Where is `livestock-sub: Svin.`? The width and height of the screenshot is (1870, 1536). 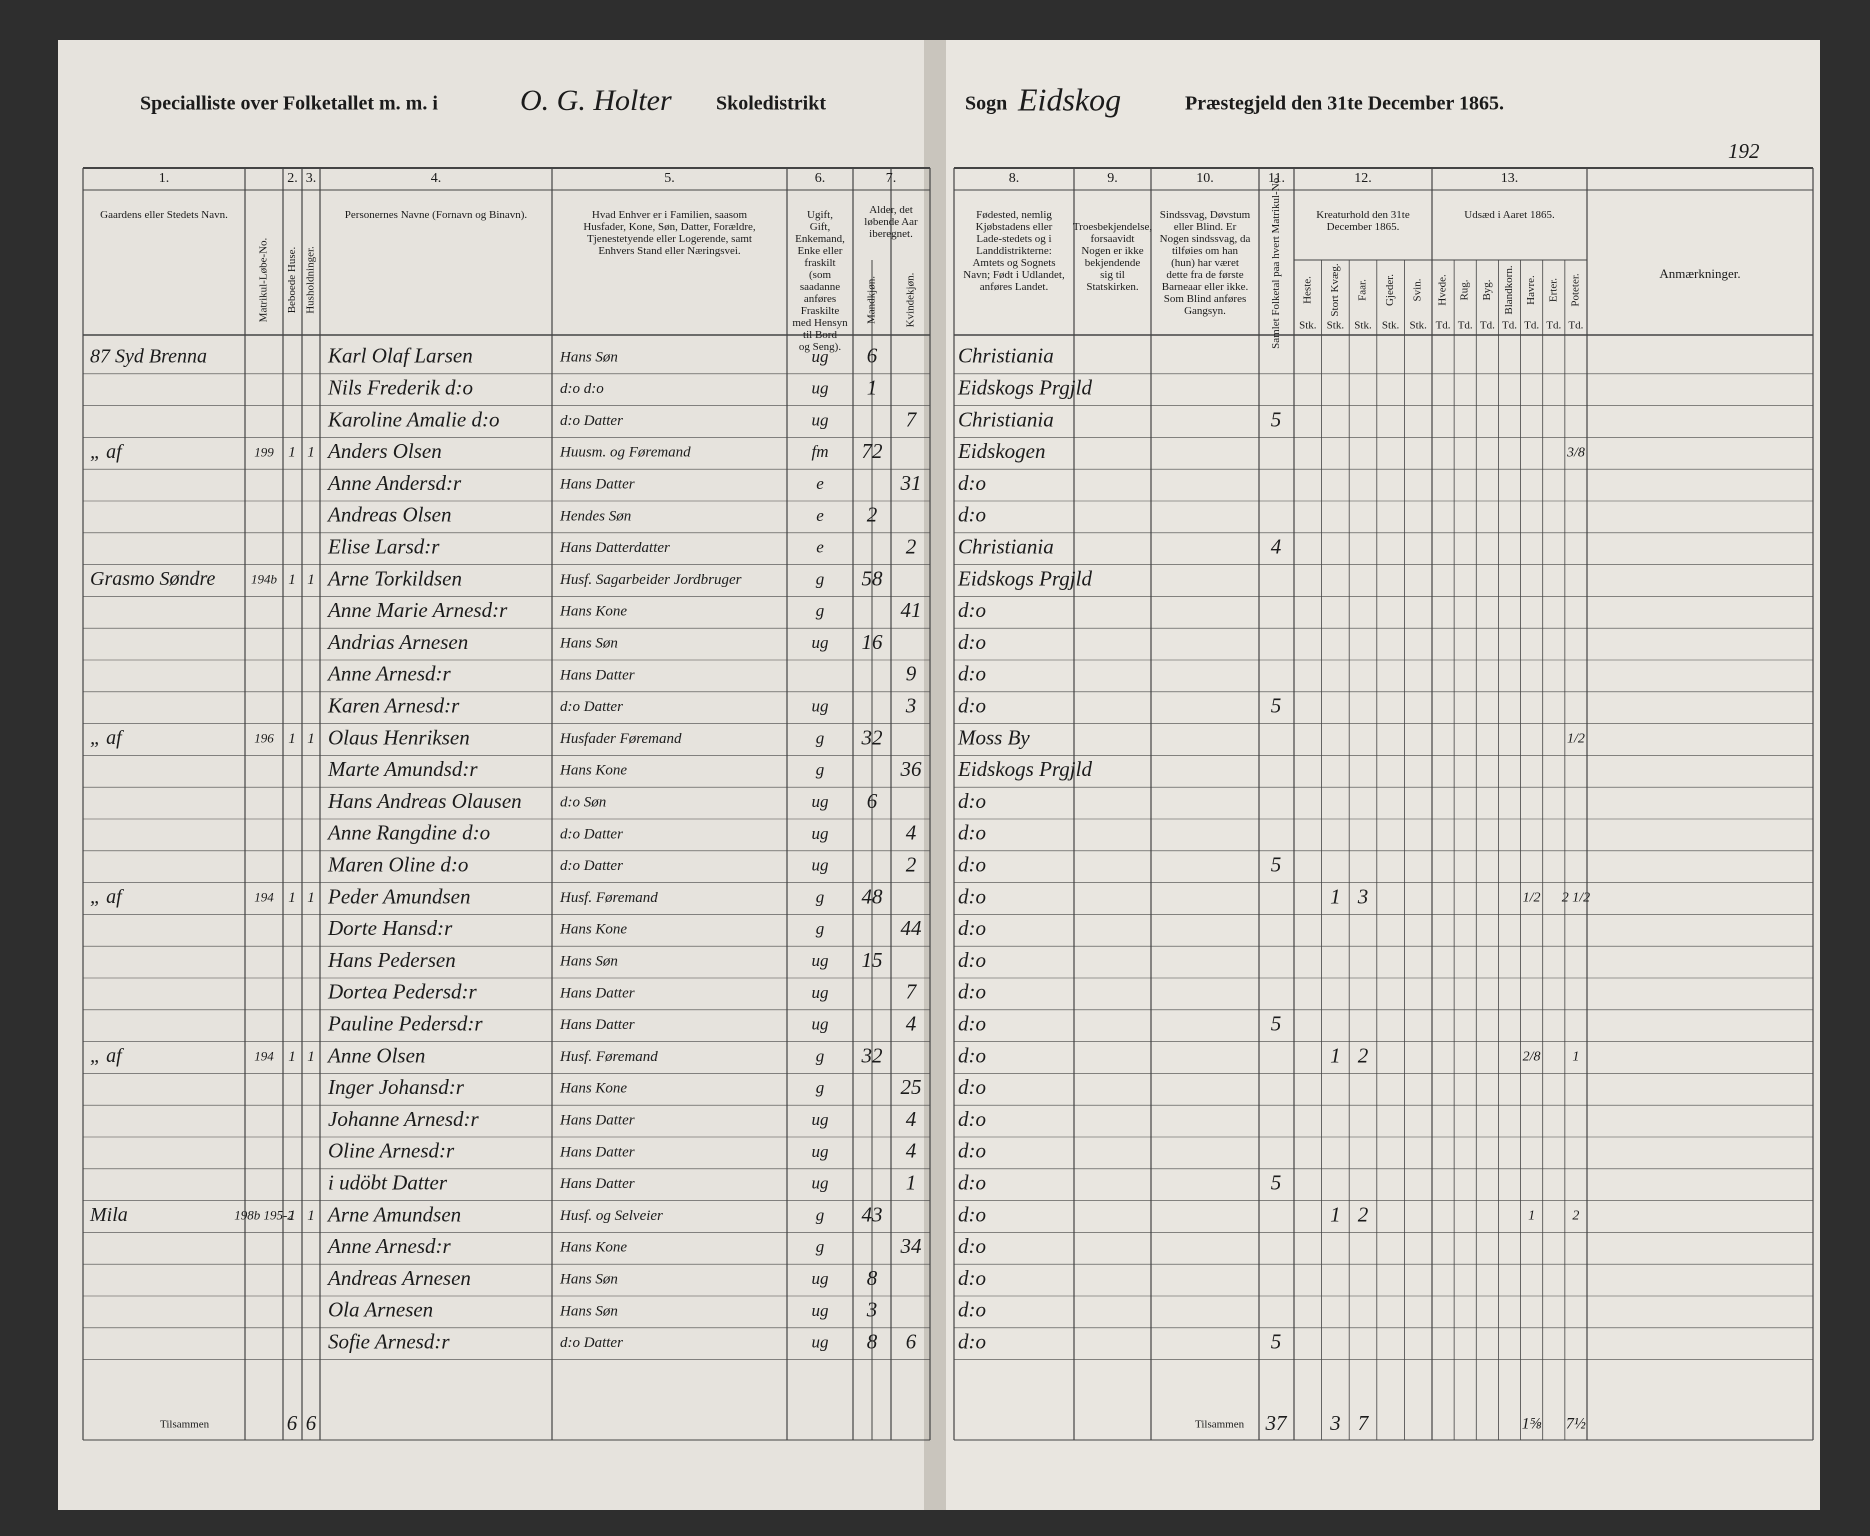
livestock-sub: Svin. is located at coordinates (1418, 289).